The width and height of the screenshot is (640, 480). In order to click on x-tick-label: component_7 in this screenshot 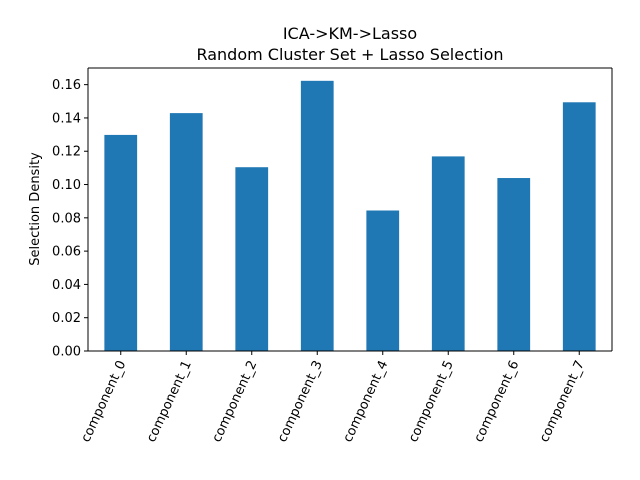, I will do `click(562, 401)`.